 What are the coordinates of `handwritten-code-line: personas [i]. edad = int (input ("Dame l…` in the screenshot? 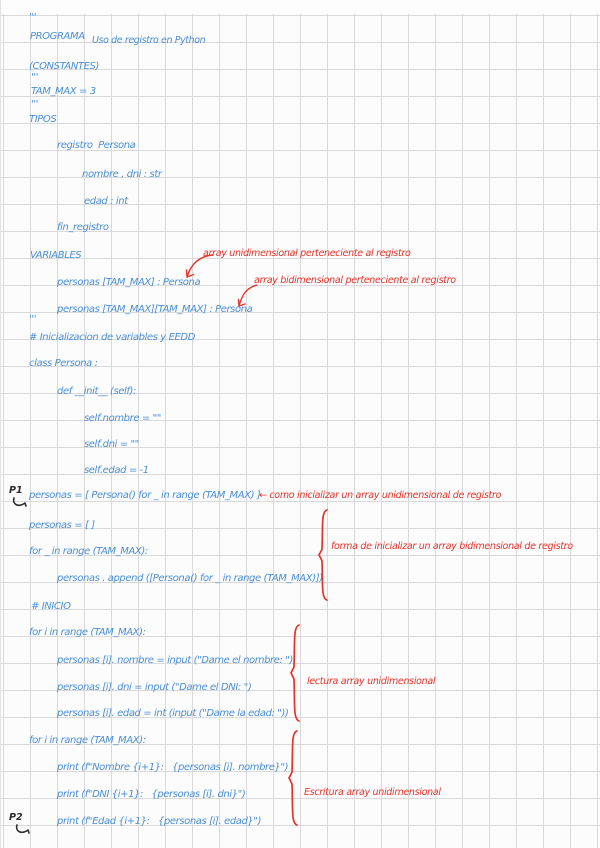 It's located at (173, 713).